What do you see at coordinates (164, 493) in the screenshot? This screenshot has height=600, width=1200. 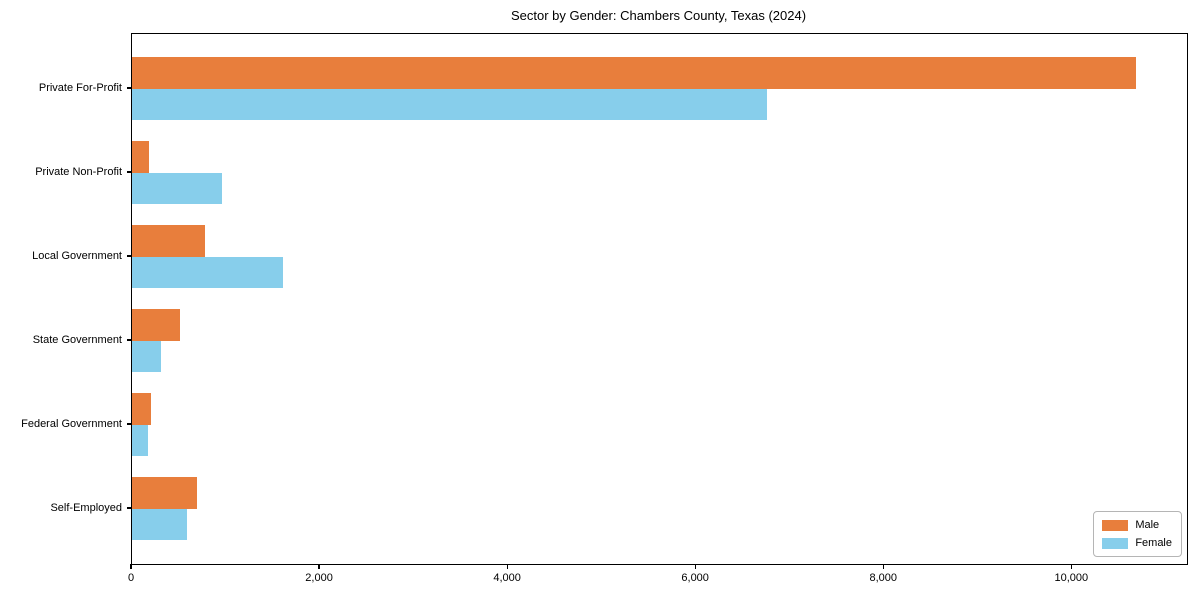 I see `bar-male-self-employed` at bounding box center [164, 493].